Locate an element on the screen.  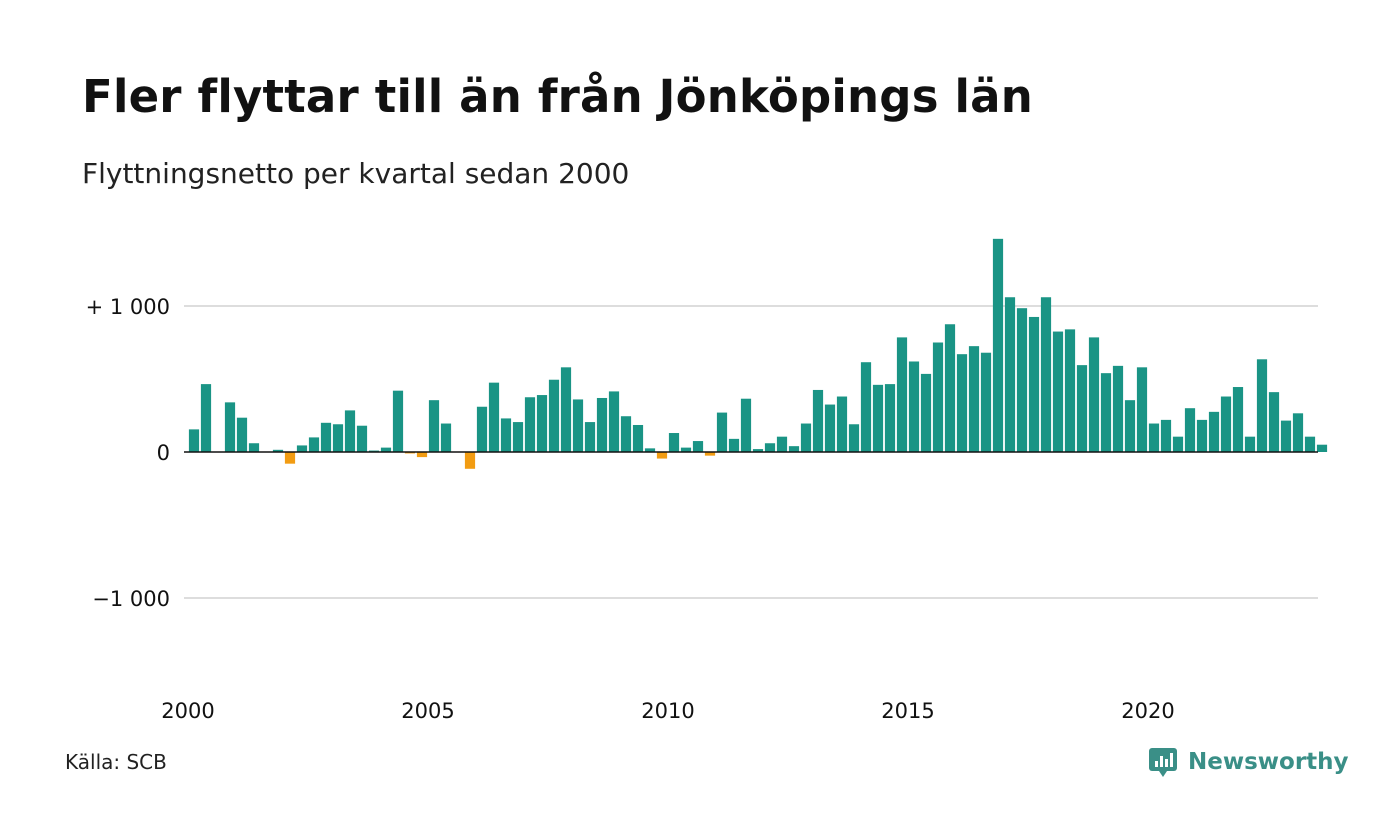
x-tick-label: 2010 is located at coordinates (667, 711).